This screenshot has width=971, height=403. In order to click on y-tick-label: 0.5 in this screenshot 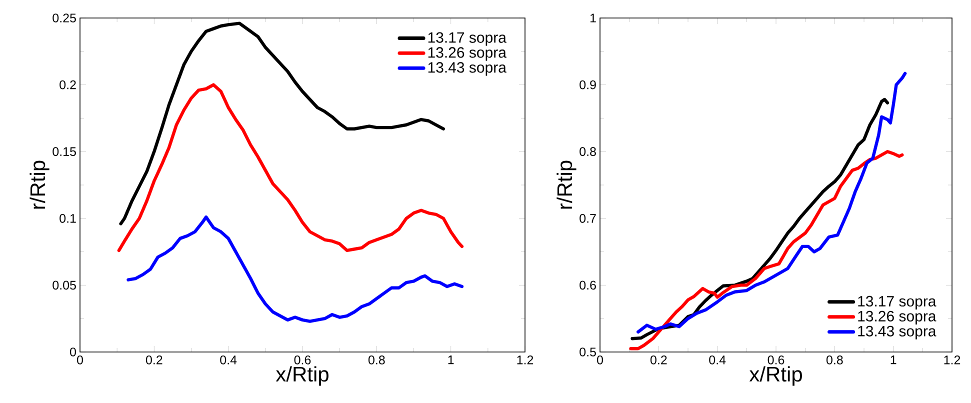, I will do `click(588, 352)`.